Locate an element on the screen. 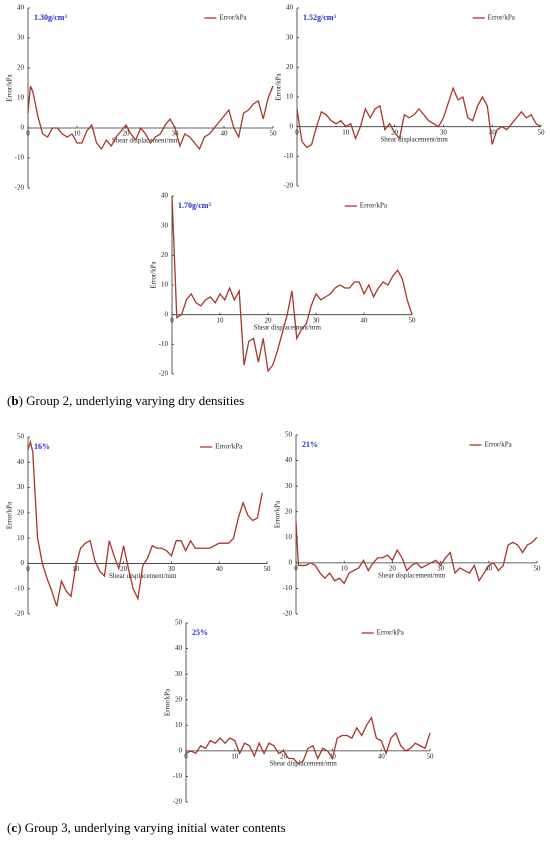 The height and width of the screenshot is (841, 550). caption-part: b is located at coordinates (14, 400).